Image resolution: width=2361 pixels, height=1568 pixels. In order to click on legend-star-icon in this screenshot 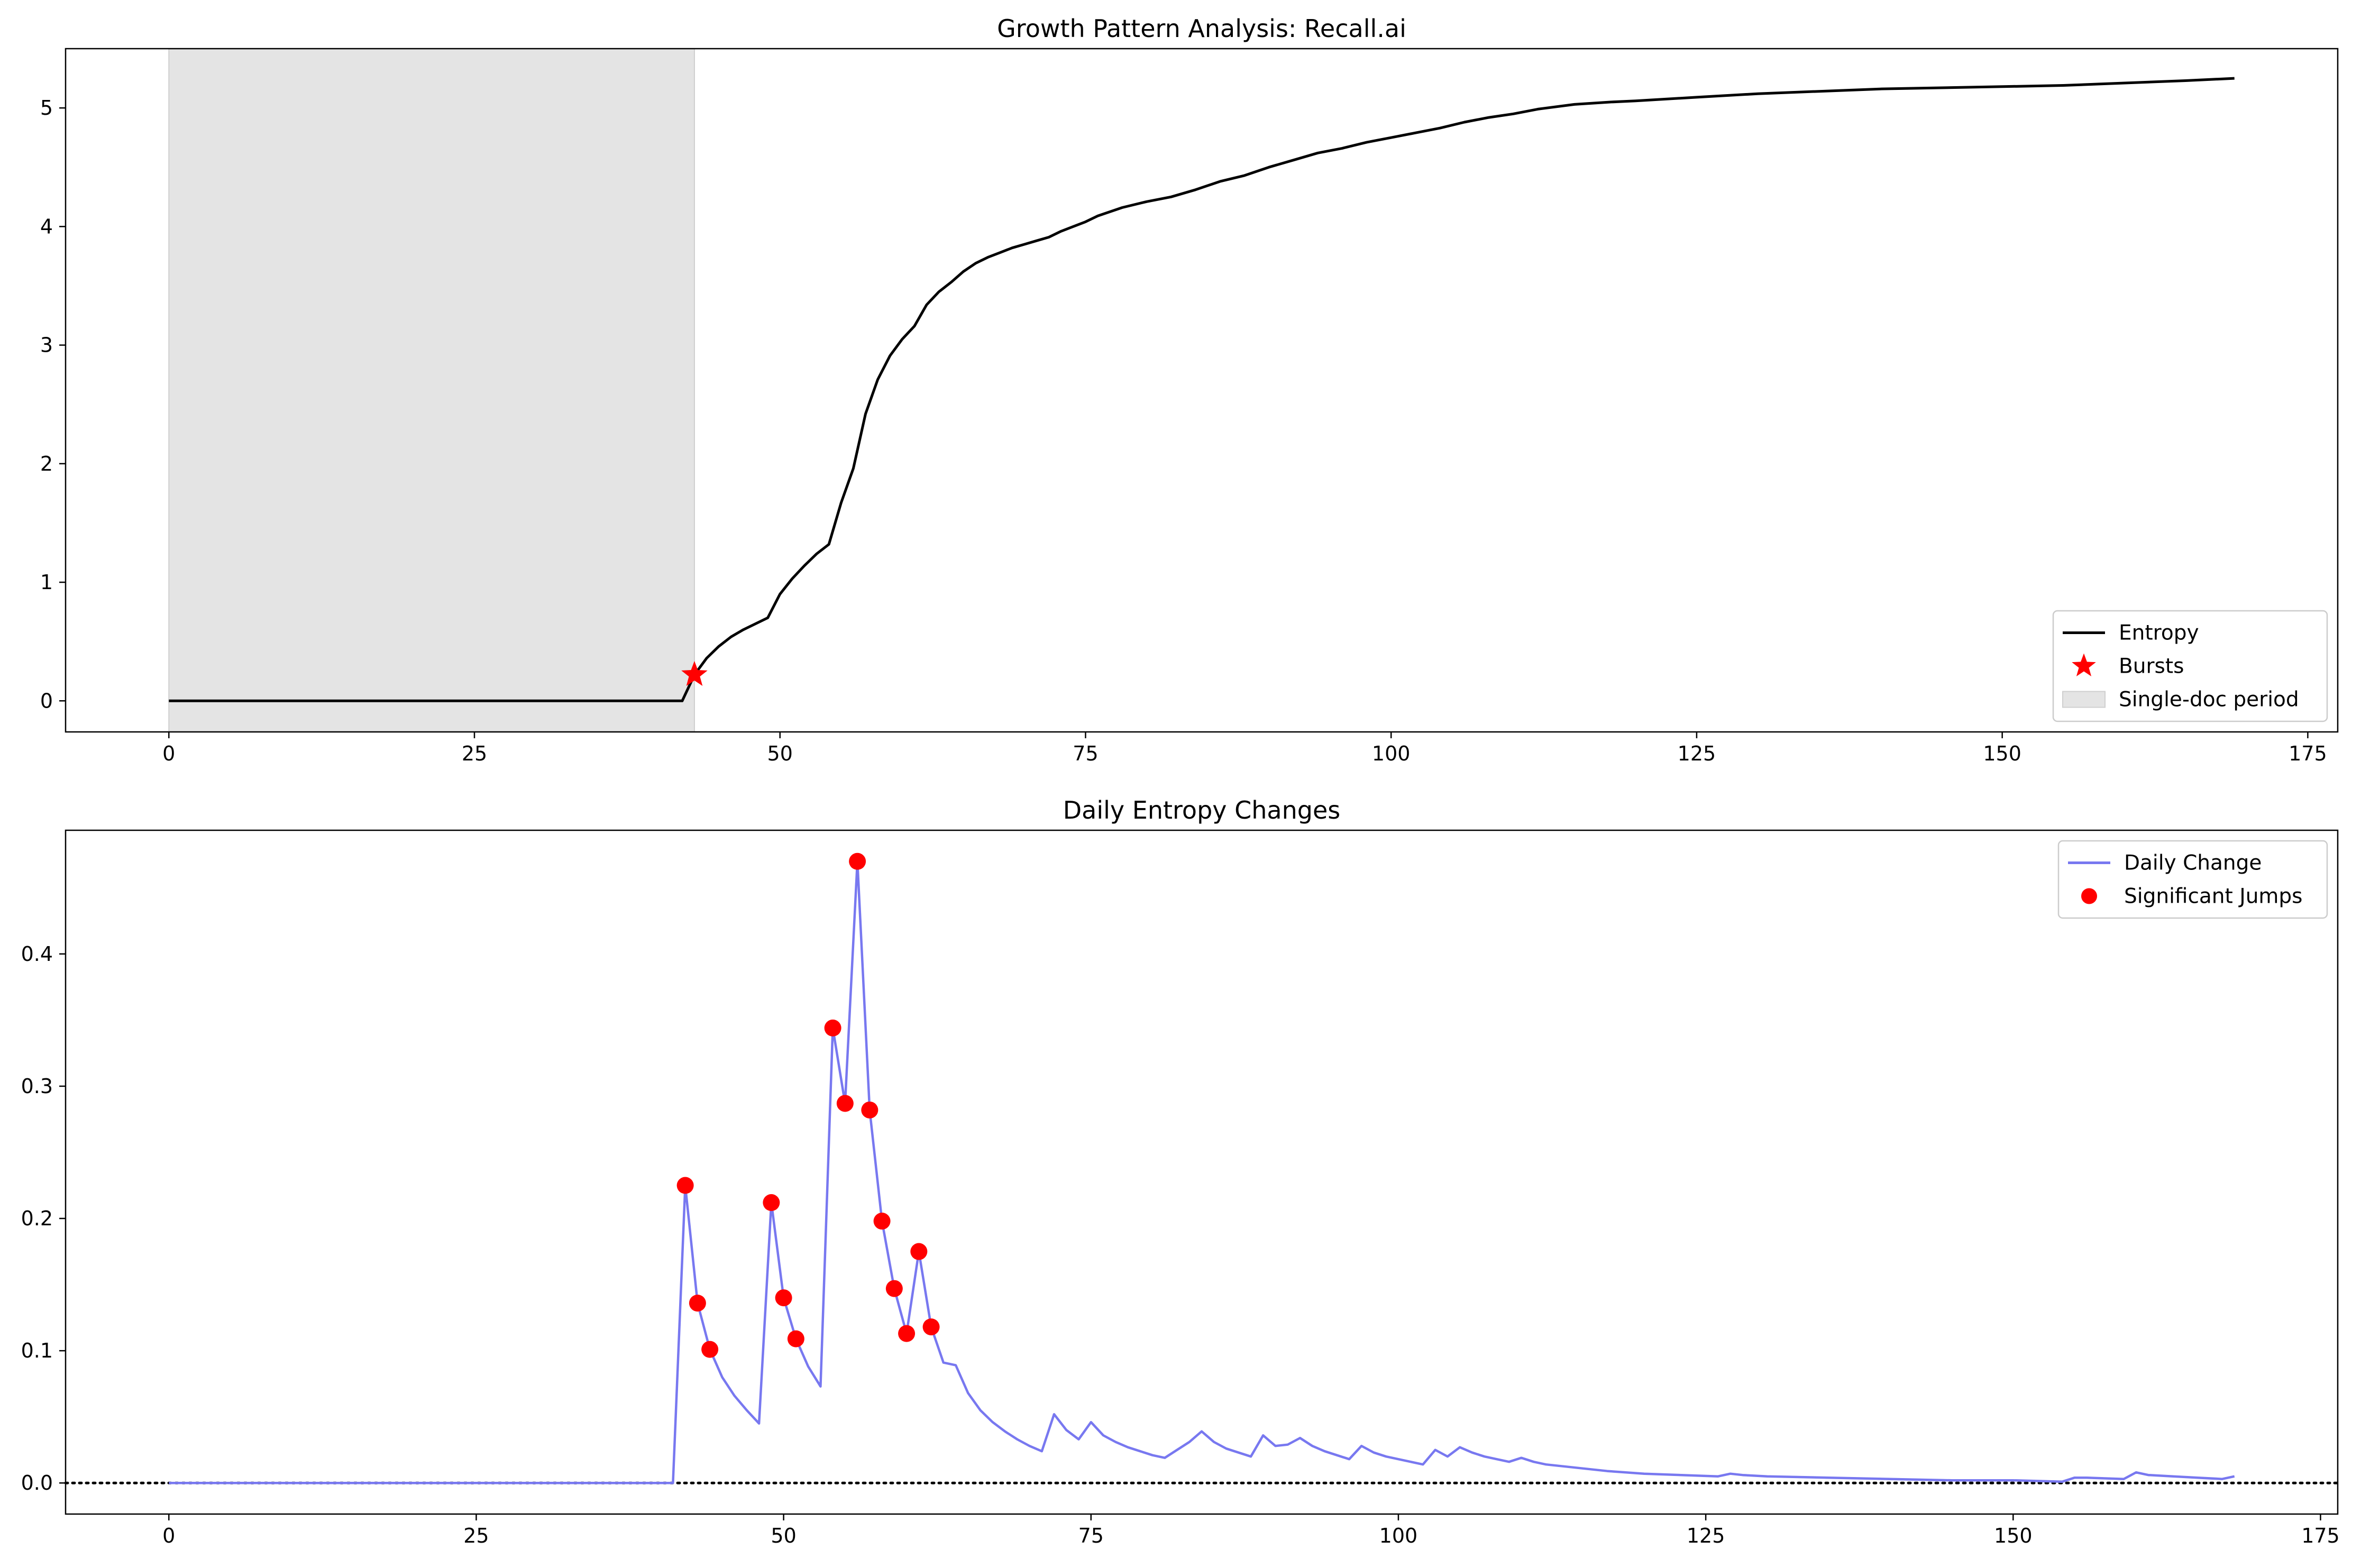, I will do `click(2084, 664)`.